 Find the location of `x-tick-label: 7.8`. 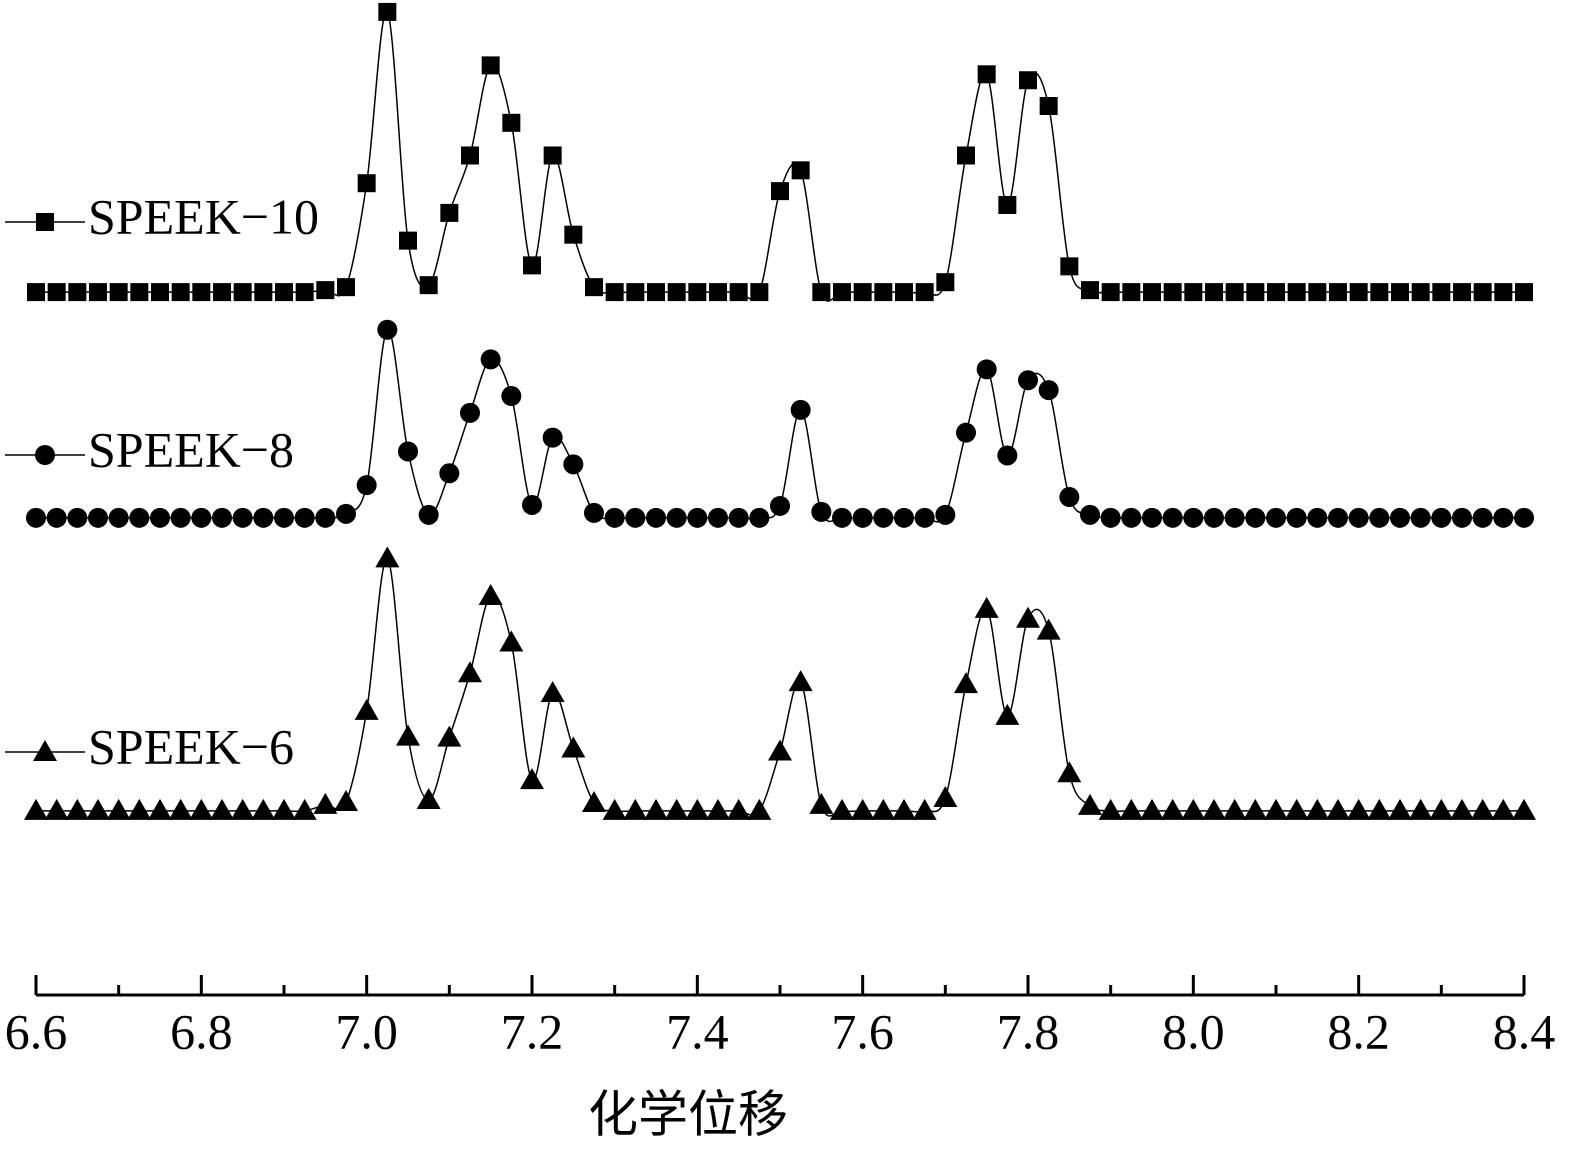

x-tick-label: 7.8 is located at coordinates (1028, 1031).